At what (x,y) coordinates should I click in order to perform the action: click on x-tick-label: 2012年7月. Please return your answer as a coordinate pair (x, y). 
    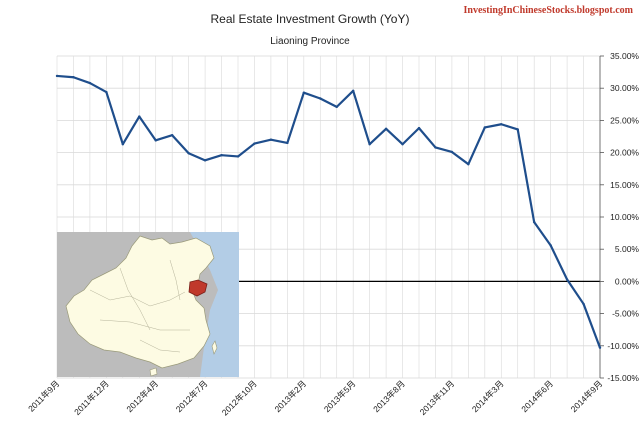
    Looking at the image, I should click on (192, 396).